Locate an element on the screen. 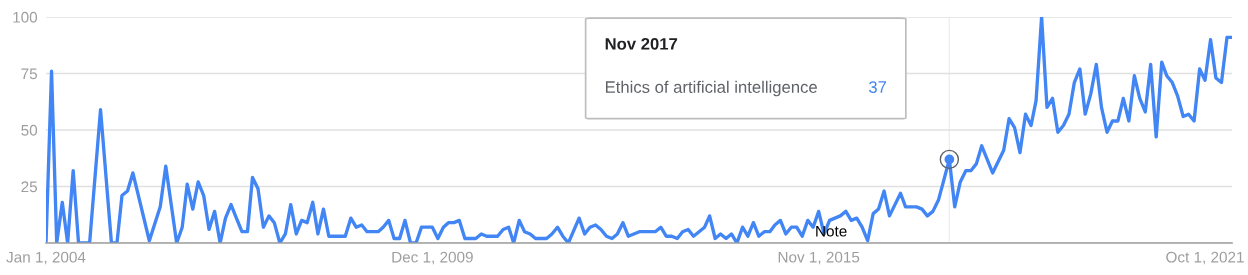 Image resolution: width=1248 pixels, height=275 pixels. text: Ethics of artificial intelligence is located at coordinates (711, 88).